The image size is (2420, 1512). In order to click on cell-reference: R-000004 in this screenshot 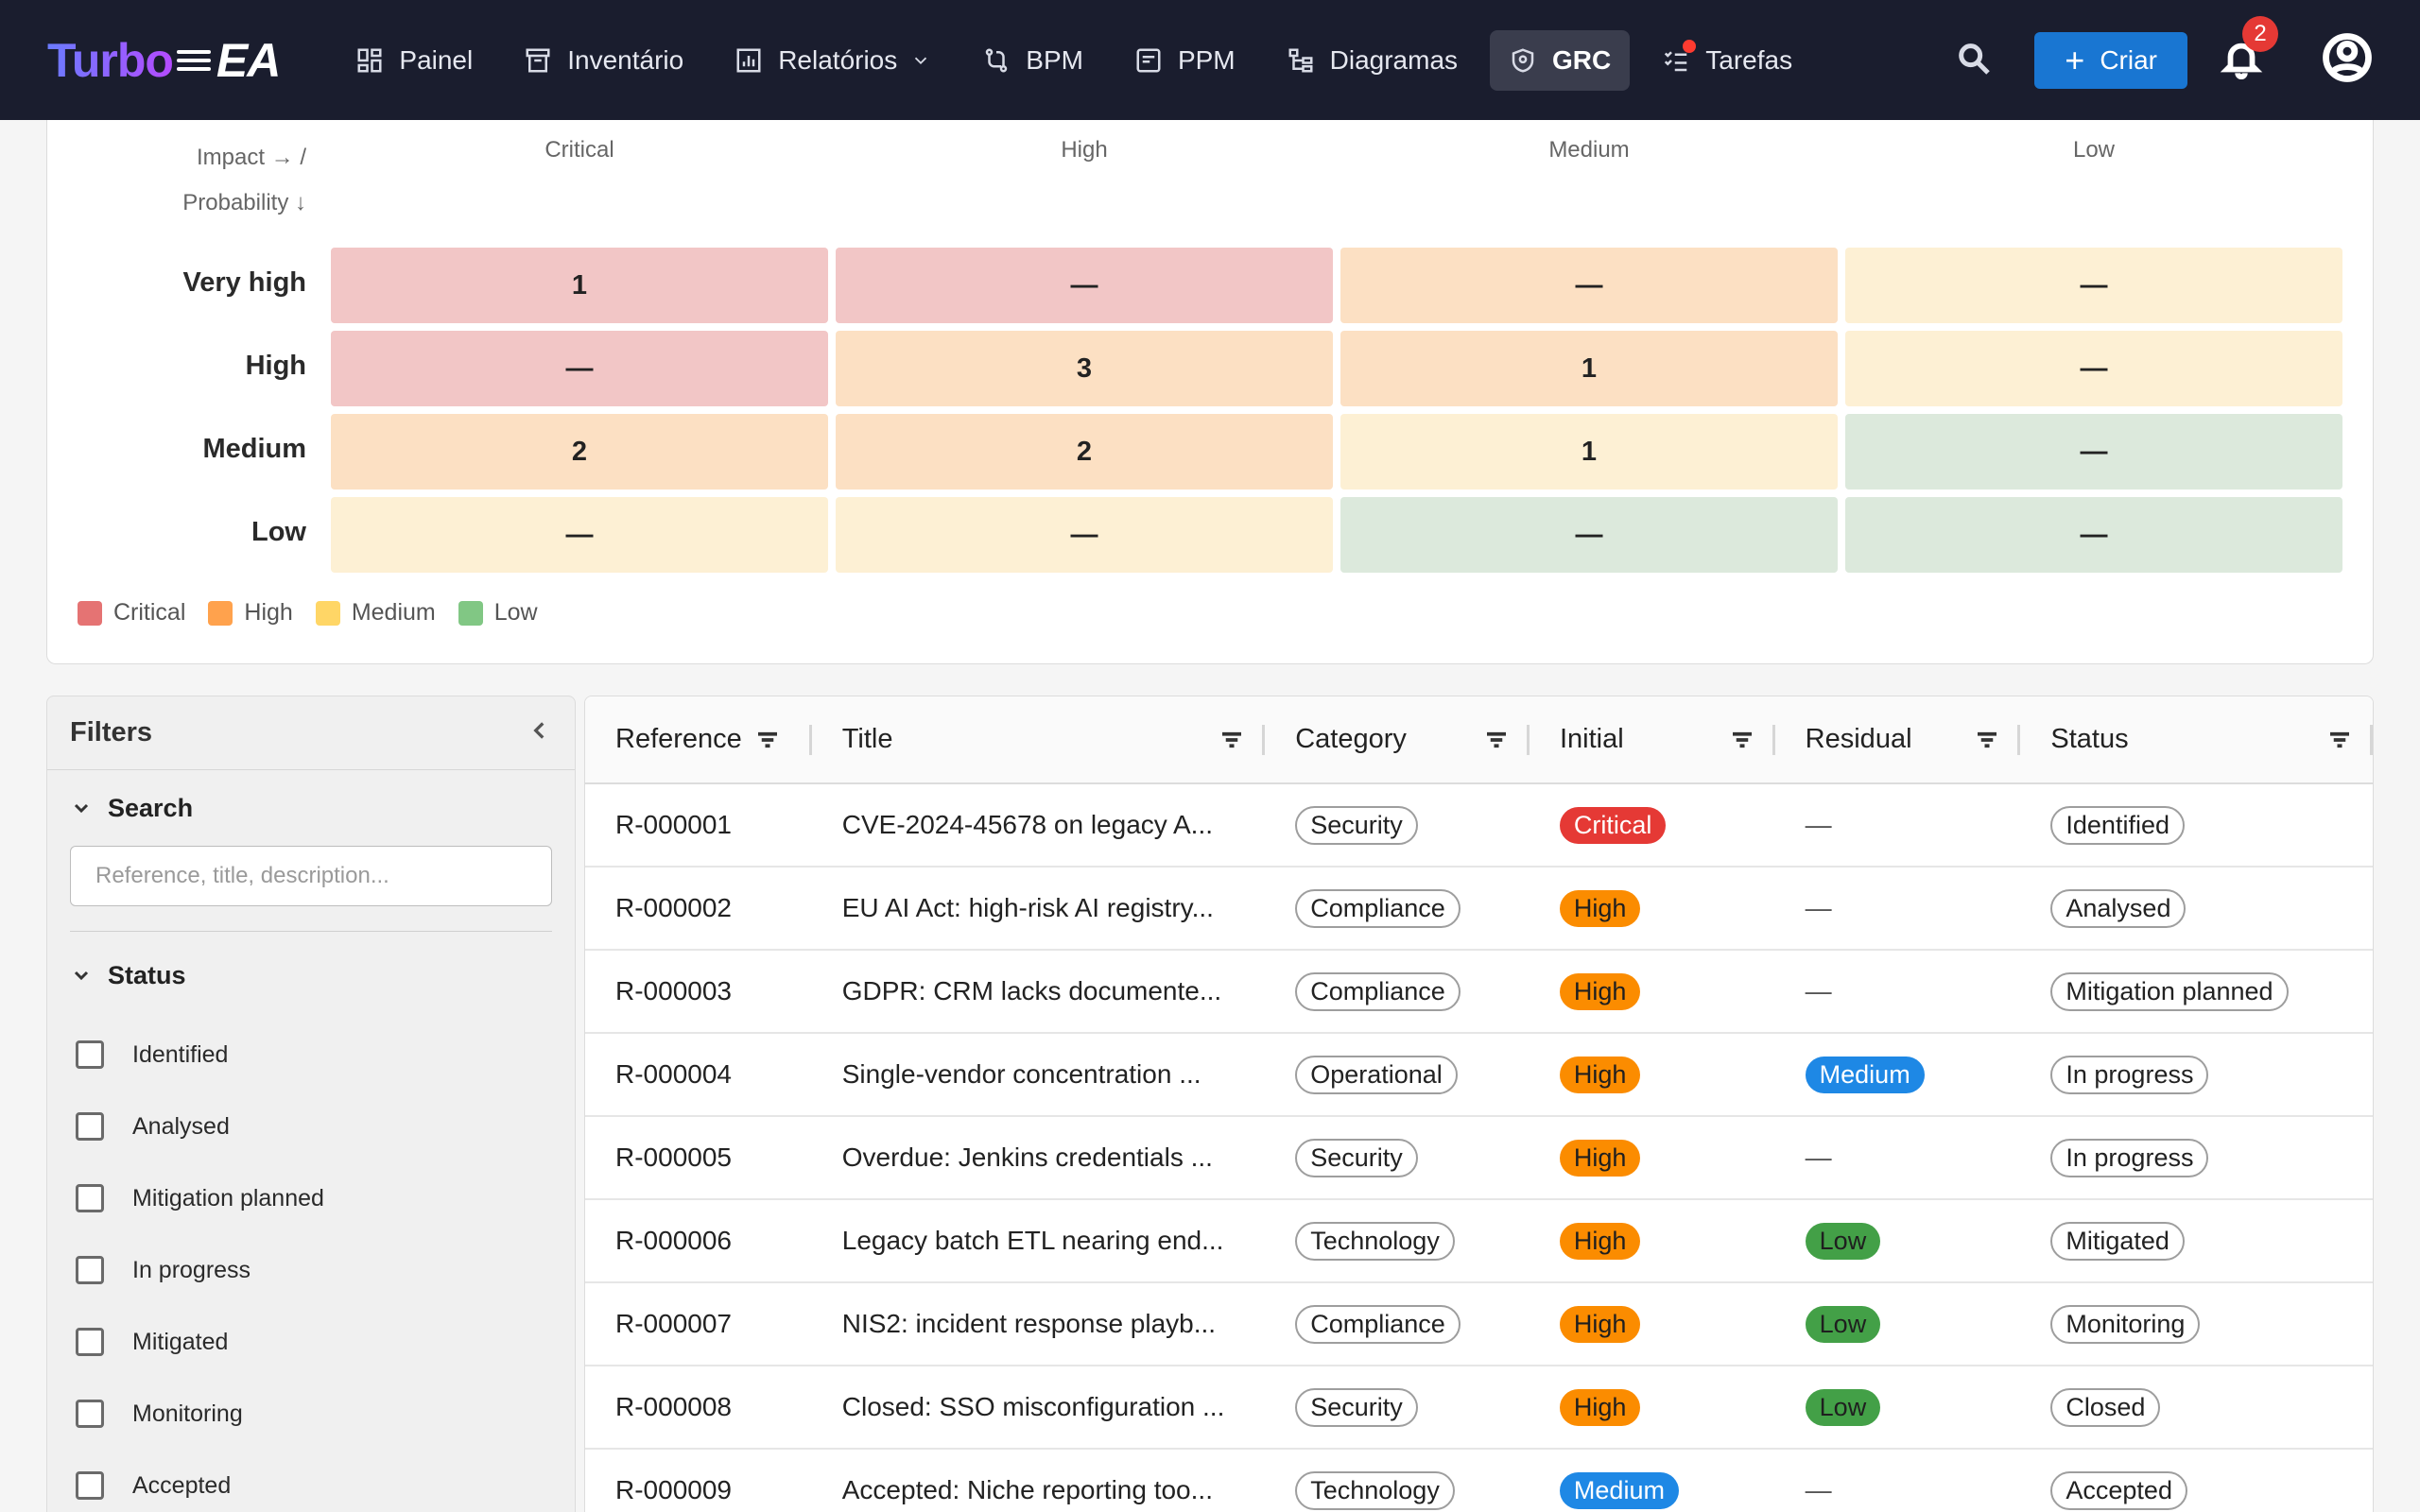, I will do `click(673, 1074)`.